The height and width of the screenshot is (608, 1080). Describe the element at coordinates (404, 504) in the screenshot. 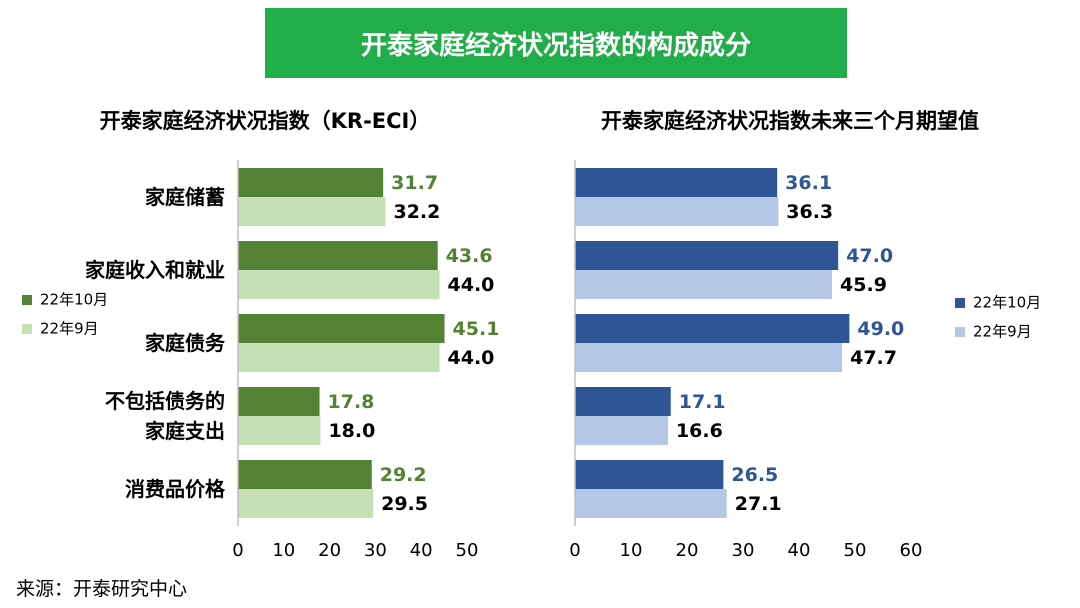

I see `value-label: 29.5` at that location.